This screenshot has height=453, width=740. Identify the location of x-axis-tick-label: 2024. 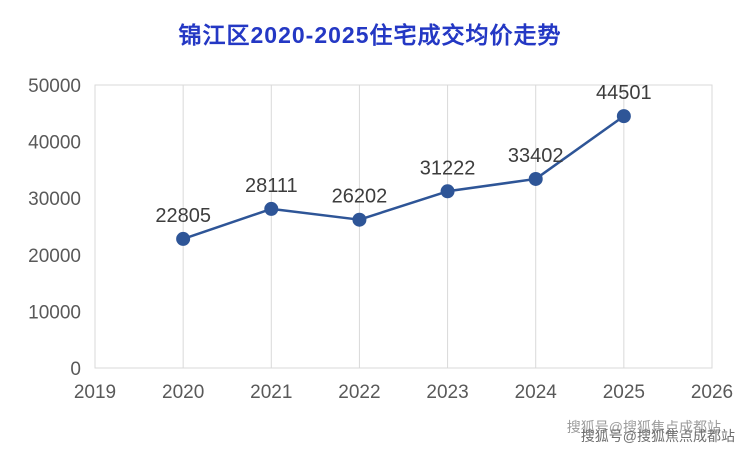
(536, 392).